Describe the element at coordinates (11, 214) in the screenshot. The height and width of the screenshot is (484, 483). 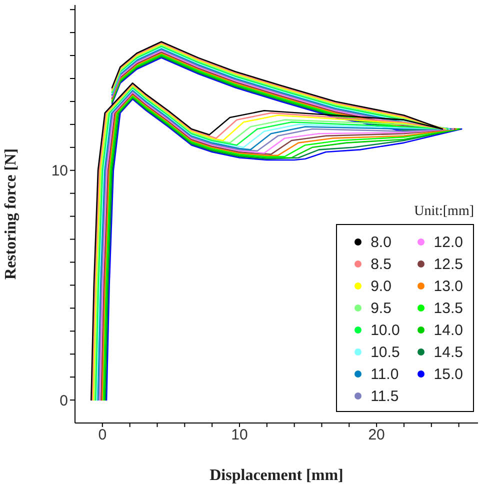
I see `y-axis-title: Restoring force [N]` at that location.